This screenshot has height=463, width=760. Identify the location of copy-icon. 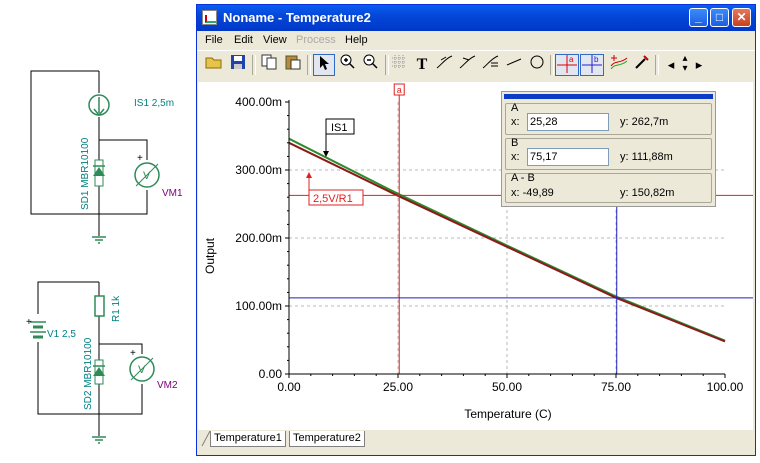
(269, 65).